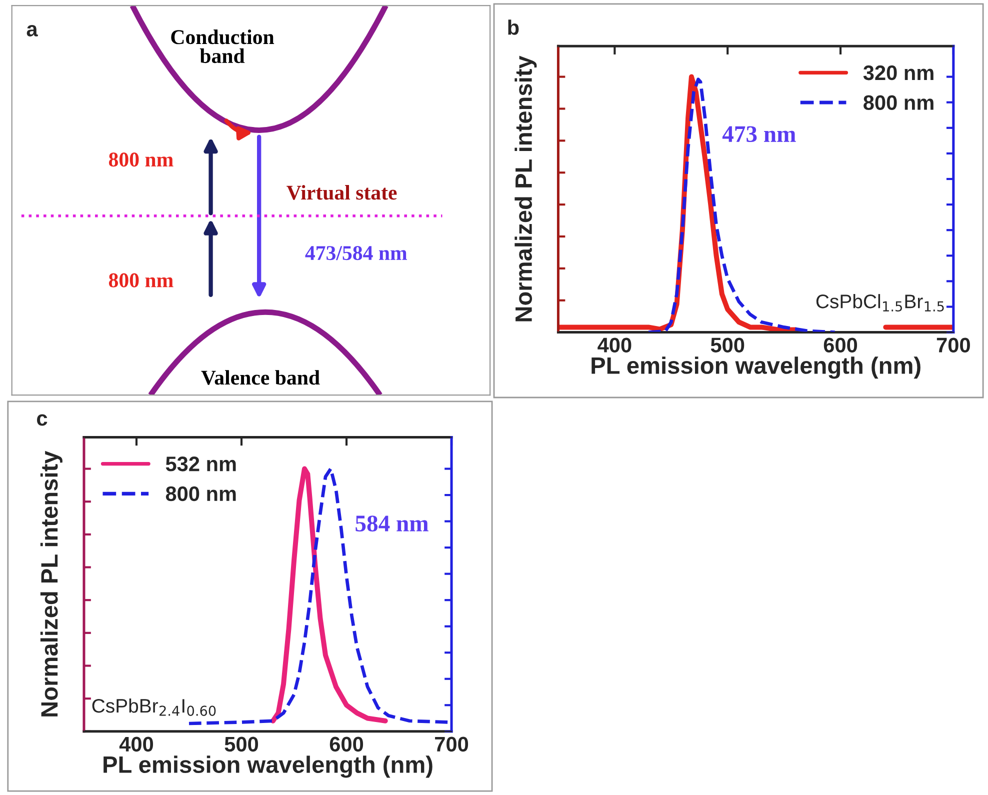  I want to click on annotation: 584 nm, so click(392, 524).